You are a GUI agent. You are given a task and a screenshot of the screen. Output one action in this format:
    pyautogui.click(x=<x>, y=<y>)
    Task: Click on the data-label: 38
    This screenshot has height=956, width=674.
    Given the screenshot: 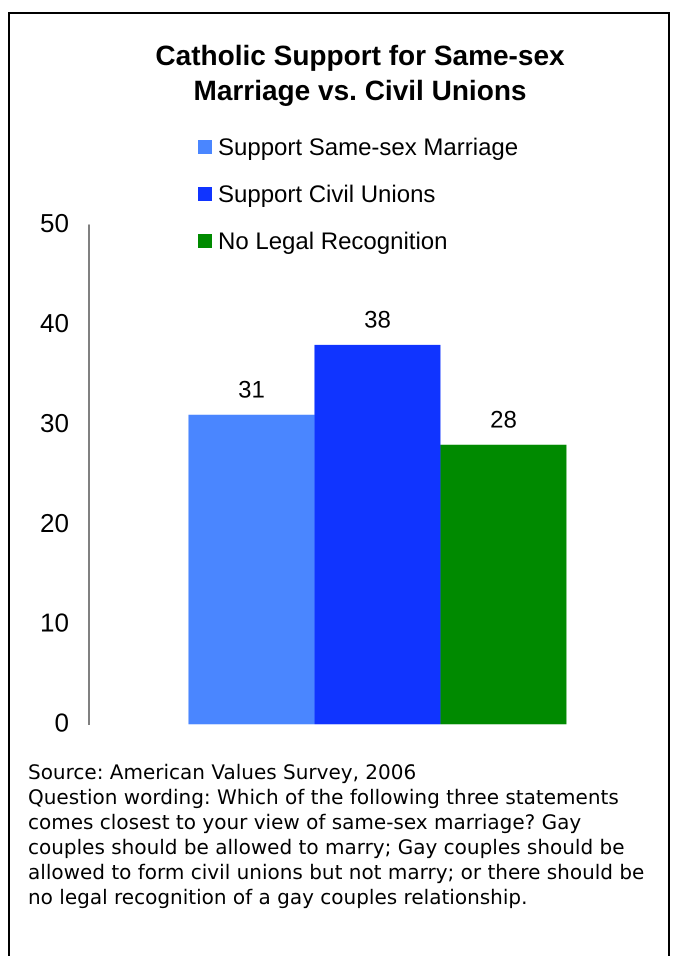 What is the action you would take?
    pyautogui.click(x=377, y=320)
    